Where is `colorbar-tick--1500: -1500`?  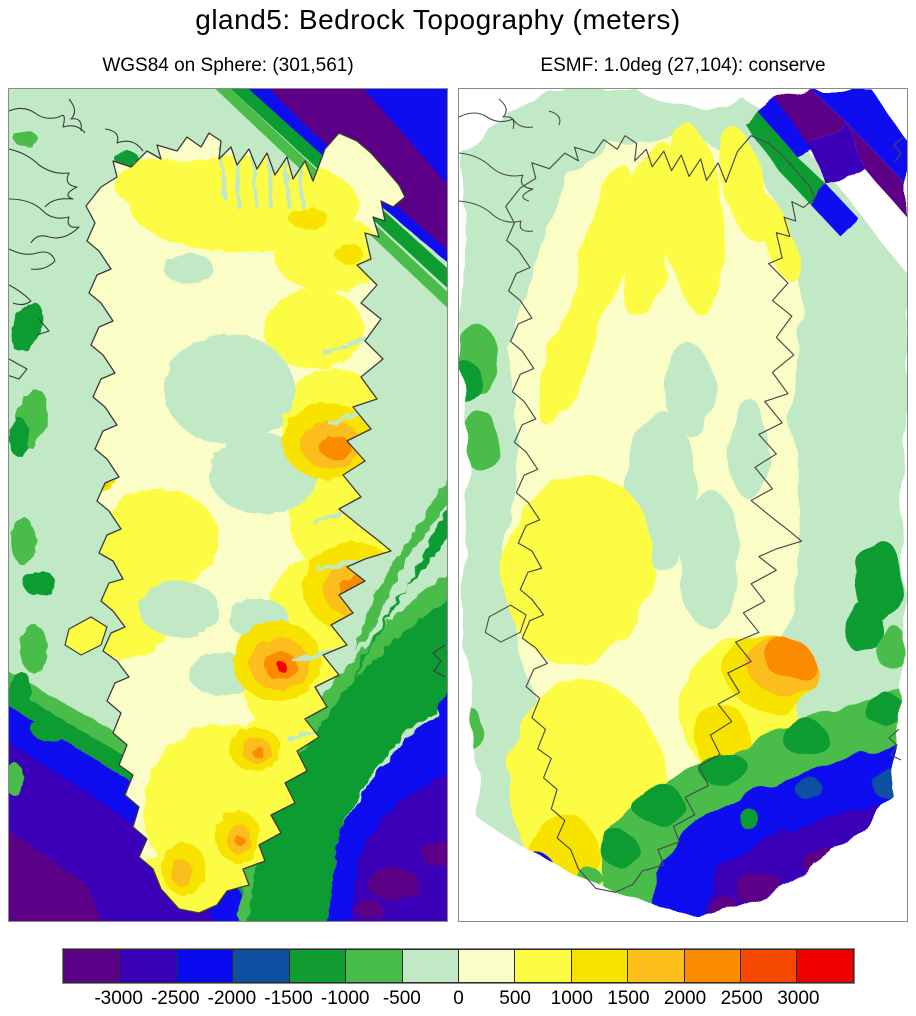
colorbar-tick--1500: -1500 is located at coordinates (288, 998).